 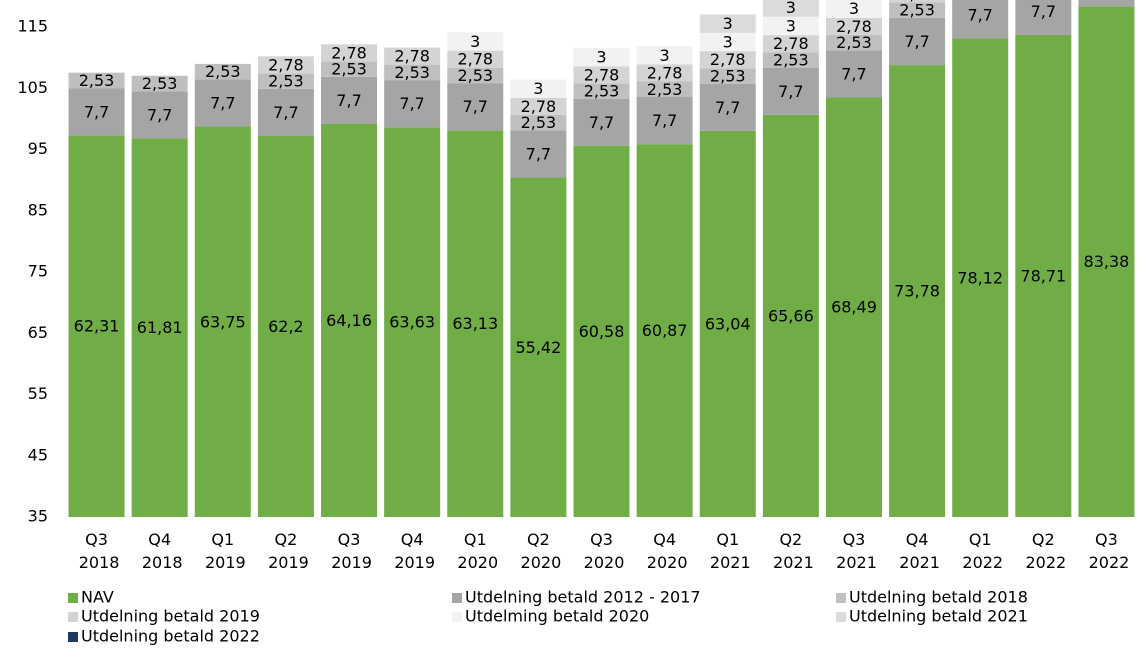 What do you see at coordinates (97, 551) in the screenshot?
I see `x-tick-label: Q3 2018` at bounding box center [97, 551].